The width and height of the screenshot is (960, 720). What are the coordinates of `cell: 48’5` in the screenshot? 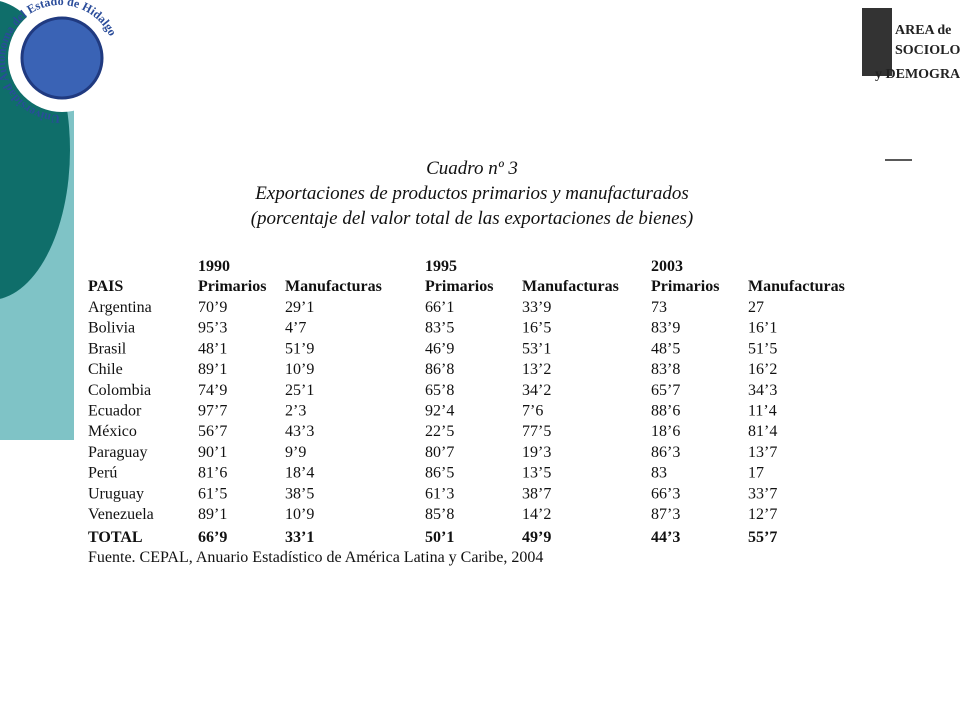 It's located at (665, 348).